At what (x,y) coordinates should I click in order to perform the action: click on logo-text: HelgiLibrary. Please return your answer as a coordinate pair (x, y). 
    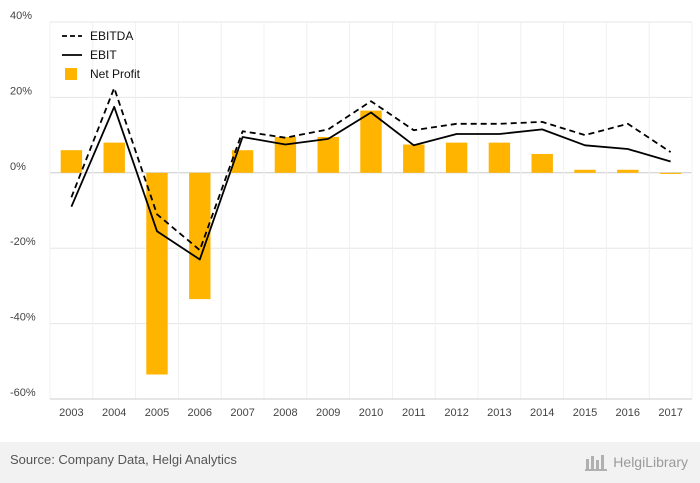
    Looking at the image, I should click on (650, 462).